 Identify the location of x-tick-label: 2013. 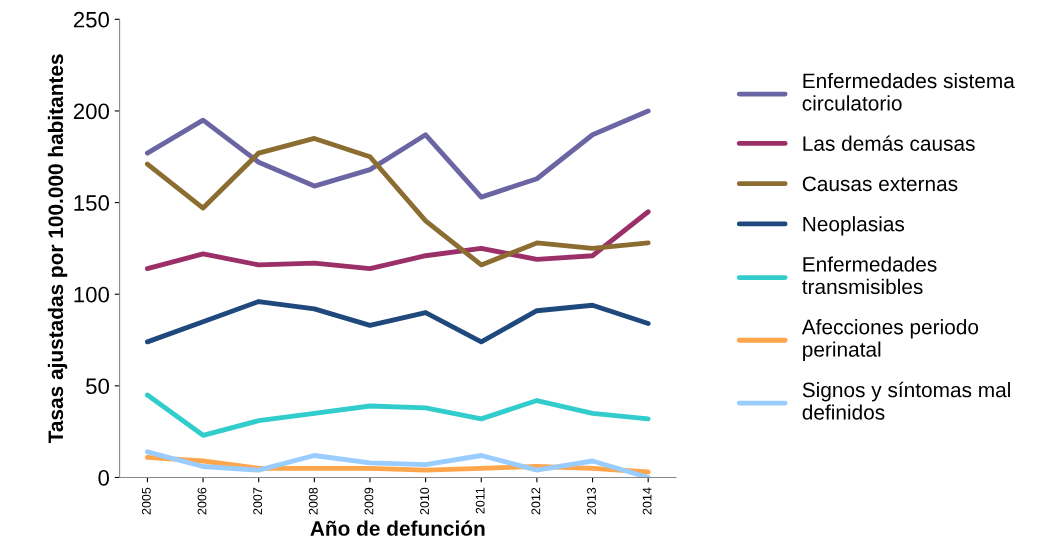
(591, 501).